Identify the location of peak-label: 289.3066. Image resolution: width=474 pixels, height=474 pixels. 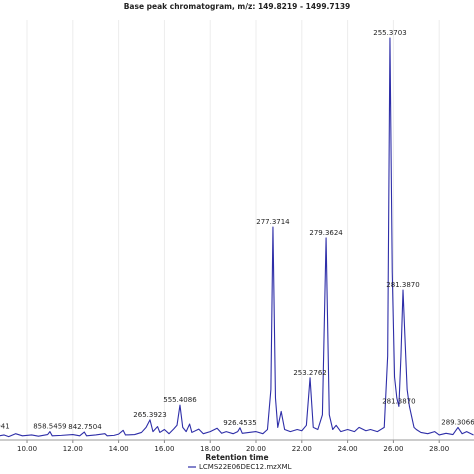
(457, 422).